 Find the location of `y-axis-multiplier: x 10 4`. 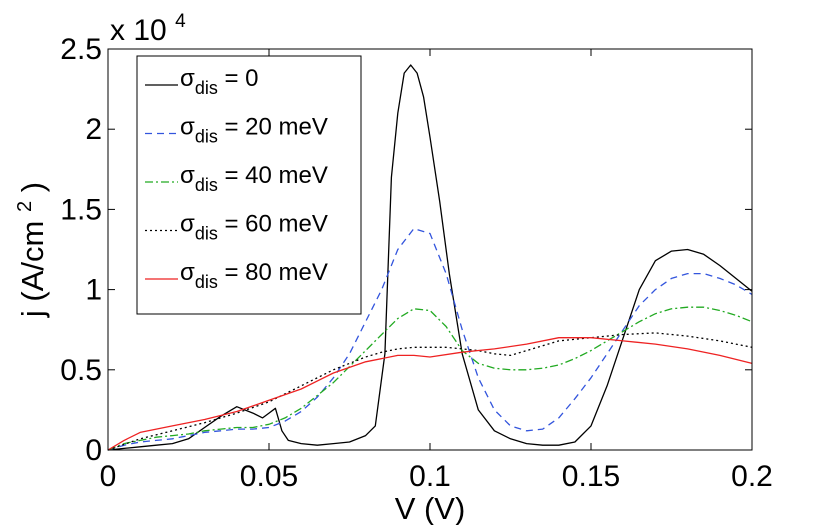

y-axis-multiplier: x 10 4 is located at coordinates (148, 29).